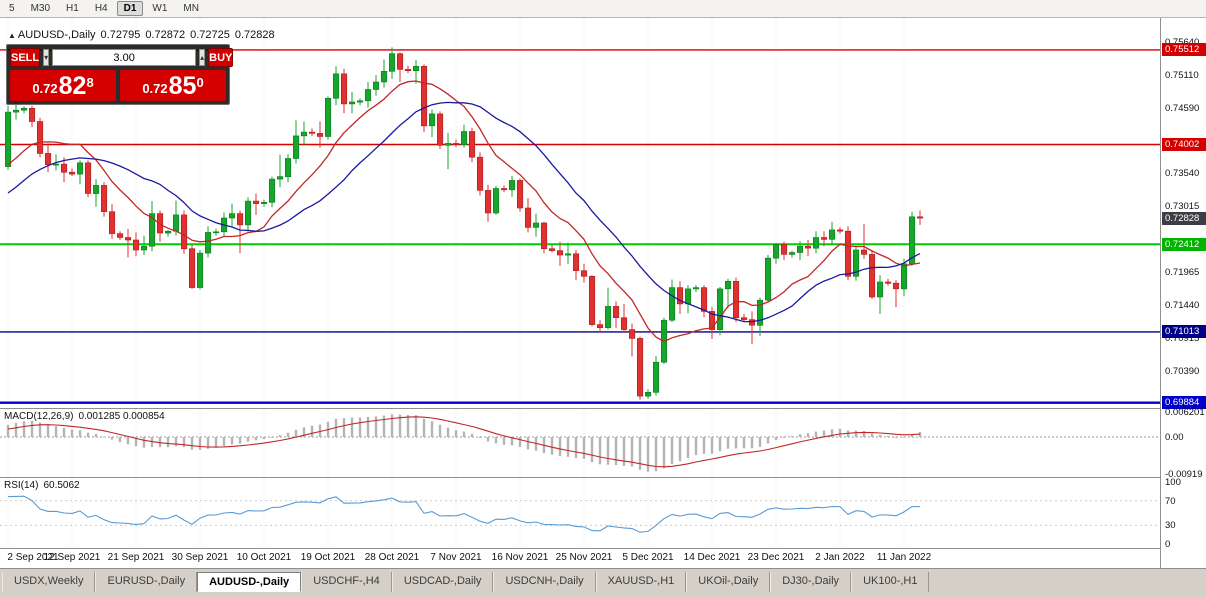 The width and height of the screenshot is (1206, 597). What do you see at coordinates (130, 8) in the screenshot?
I see `timeframe-button-d1: D1` at bounding box center [130, 8].